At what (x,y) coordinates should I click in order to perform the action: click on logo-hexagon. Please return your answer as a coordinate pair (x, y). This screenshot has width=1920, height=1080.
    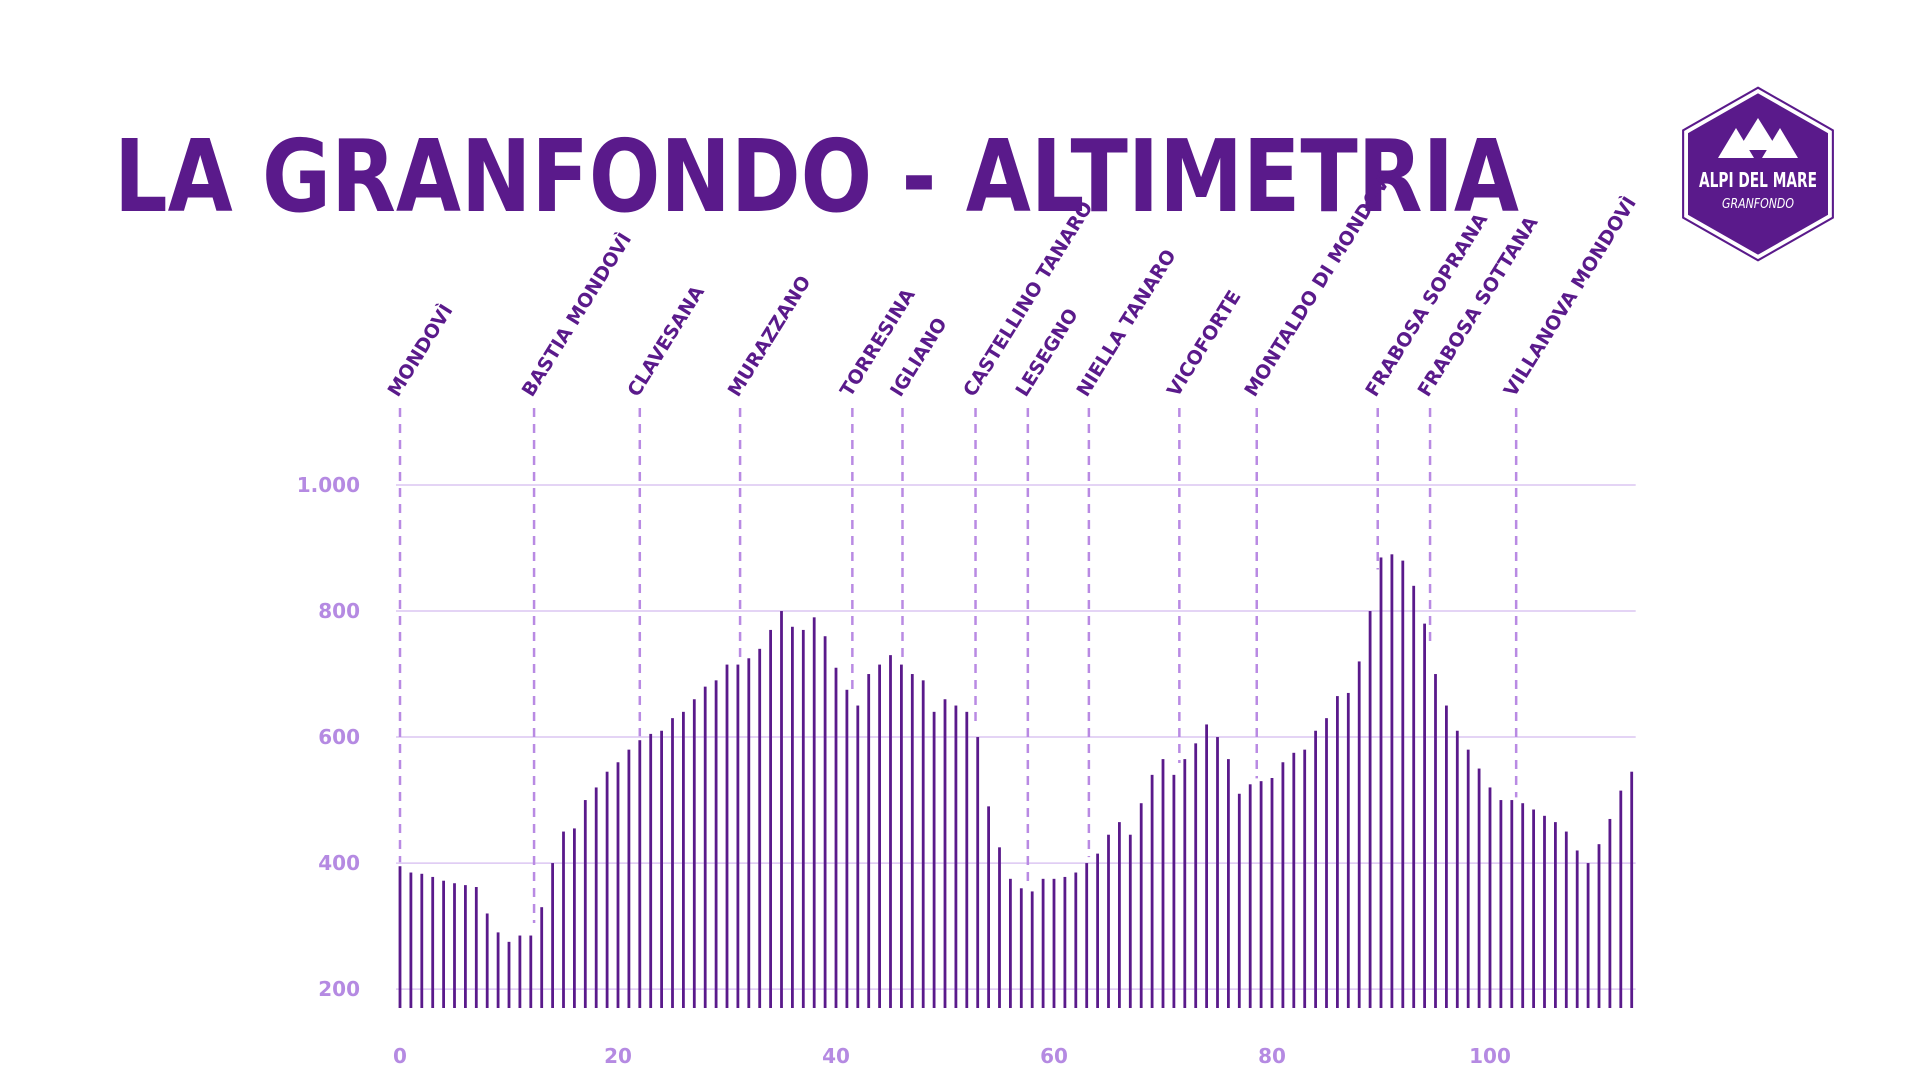
    Looking at the image, I should click on (1758, 174).